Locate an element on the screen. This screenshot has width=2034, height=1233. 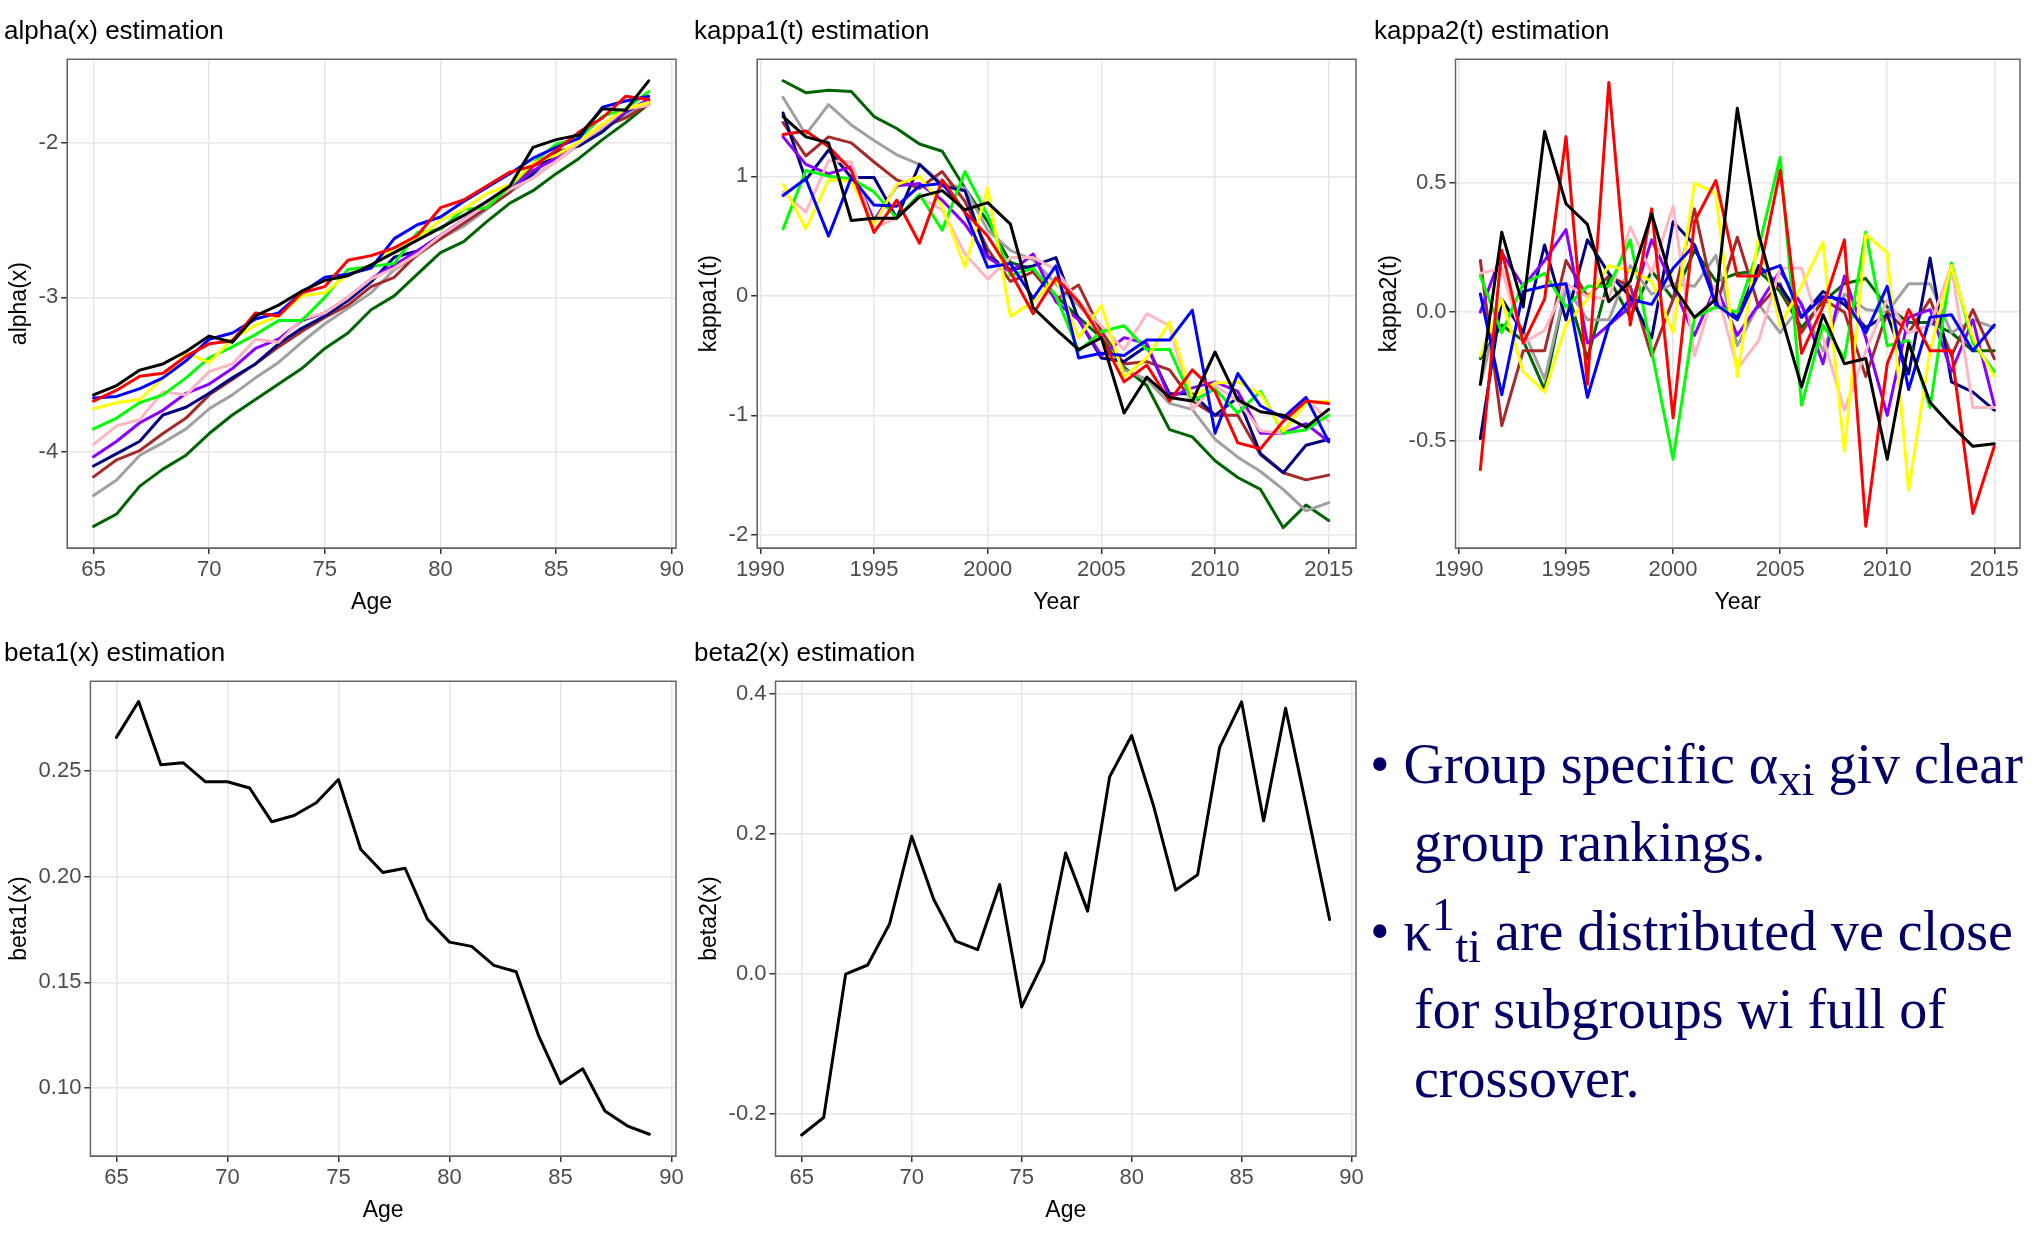
y-axis-title: beta1(x) is located at coordinates (18, 918).